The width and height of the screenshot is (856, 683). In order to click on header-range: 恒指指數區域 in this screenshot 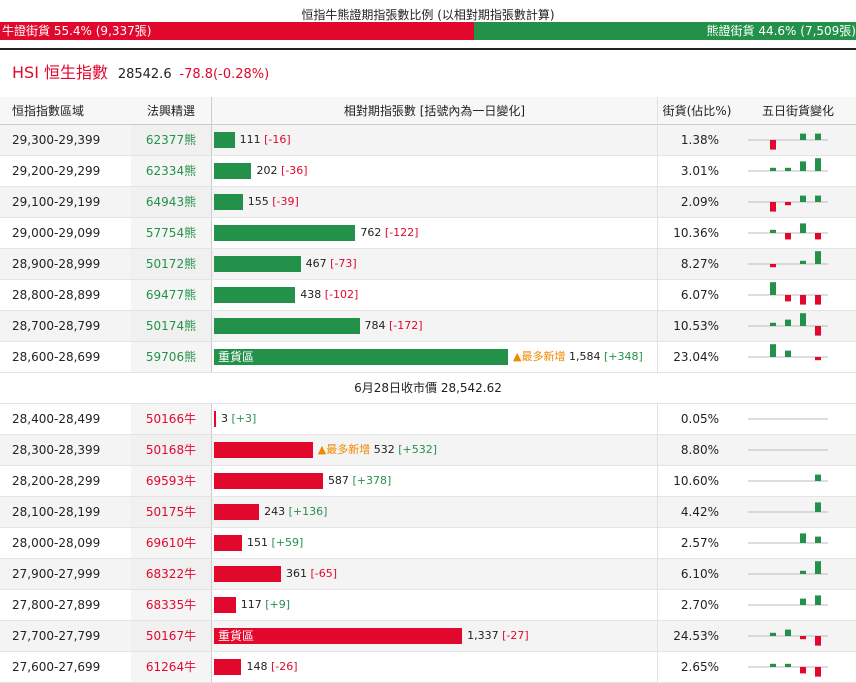, I will do `click(48, 111)`.